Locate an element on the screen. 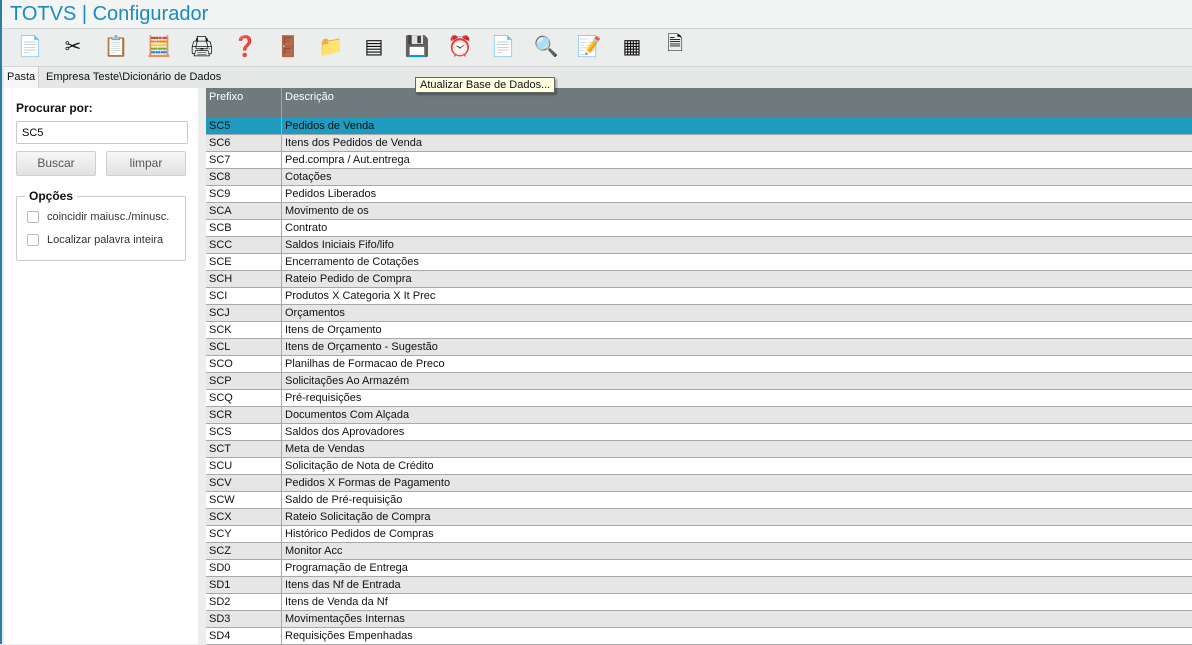 This screenshot has width=1192, height=645. table-row: SCQ Pré-requisições is located at coordinates (699, 398).